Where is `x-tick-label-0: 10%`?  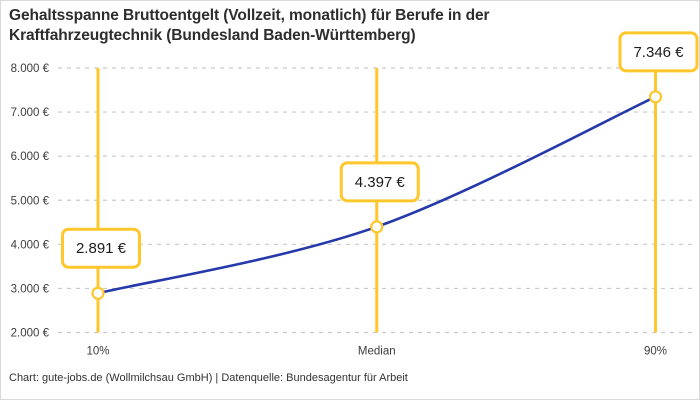 x-tick-label-0: 10% is located at coordinates (97, 352).